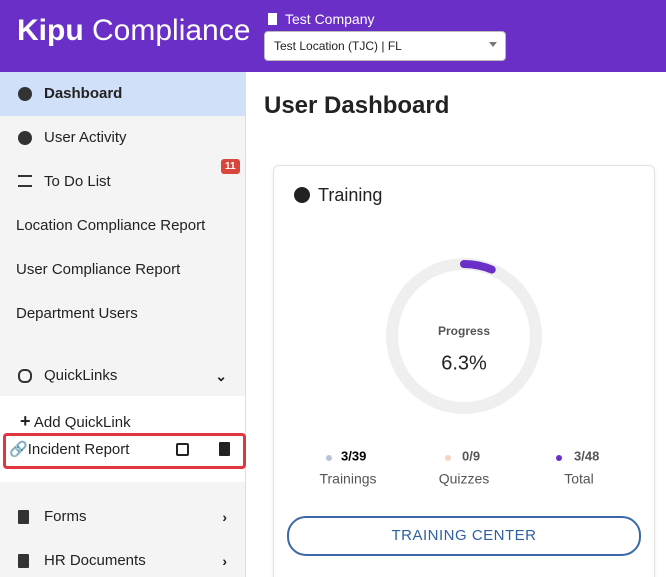 Image resolution: width=666 pixels, height=577 pixels. Describe the element at coordinates (78, 449) in the screenshot. I see `quicklink-label: Incident Report` at that location.